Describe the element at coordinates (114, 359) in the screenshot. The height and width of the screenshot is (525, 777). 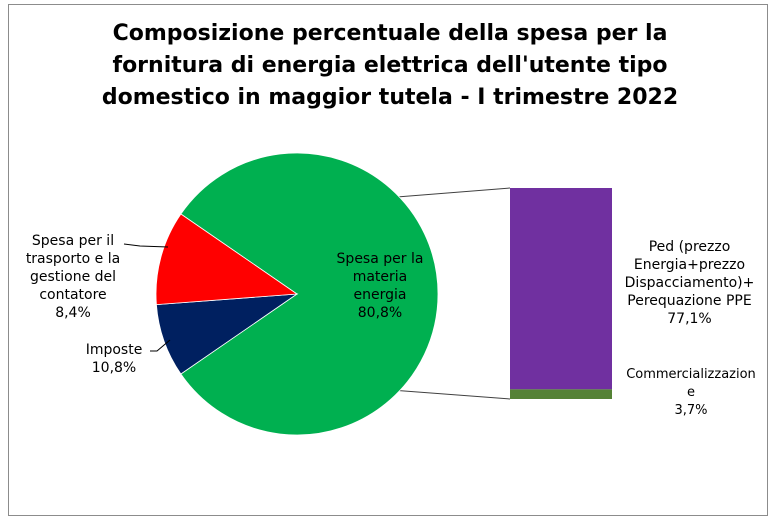
I see `slice-label-imposte: Imposte 10,8%` at that location.